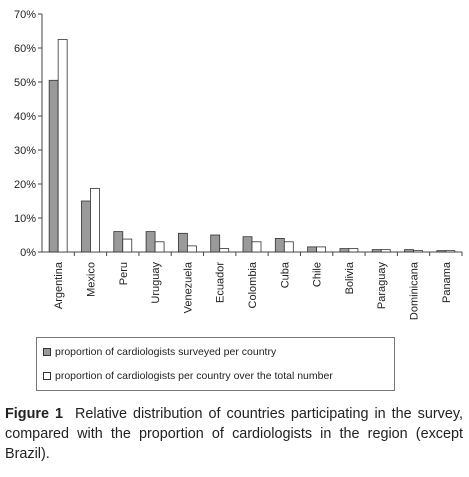 The image size is (469, 477). What do you see at coordinates (447, 282) in the screenshot?
I see `x-tick-label: Panama` at bounding box center [447, 282].